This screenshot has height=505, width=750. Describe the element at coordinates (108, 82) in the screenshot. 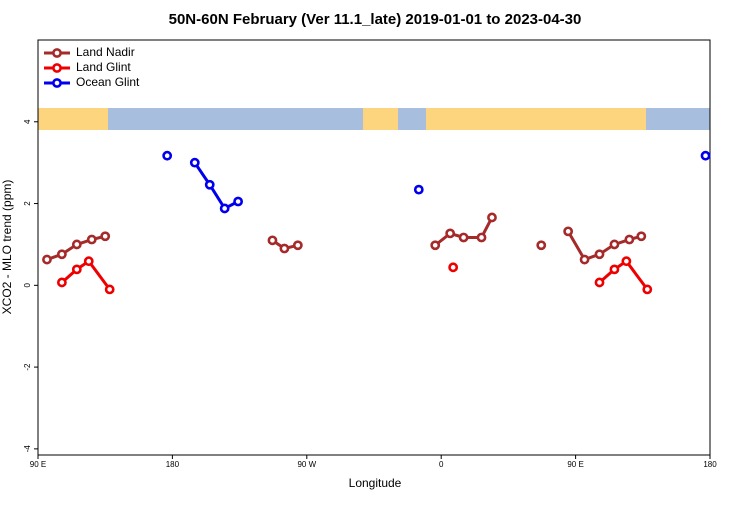

I see `legend-label: Ocean Glint` at that location.